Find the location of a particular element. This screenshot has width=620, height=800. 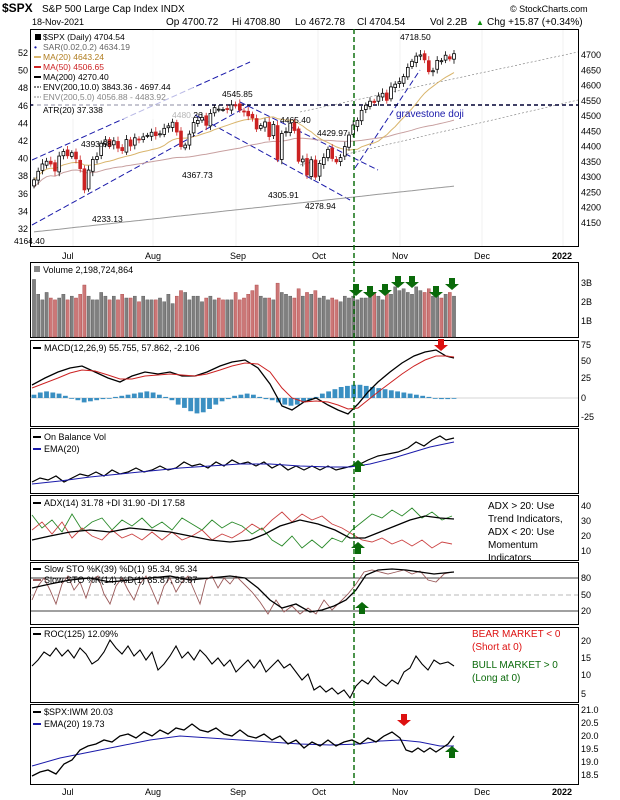

annotation-4233: 4233.13 is located at coordinates (107, 219).